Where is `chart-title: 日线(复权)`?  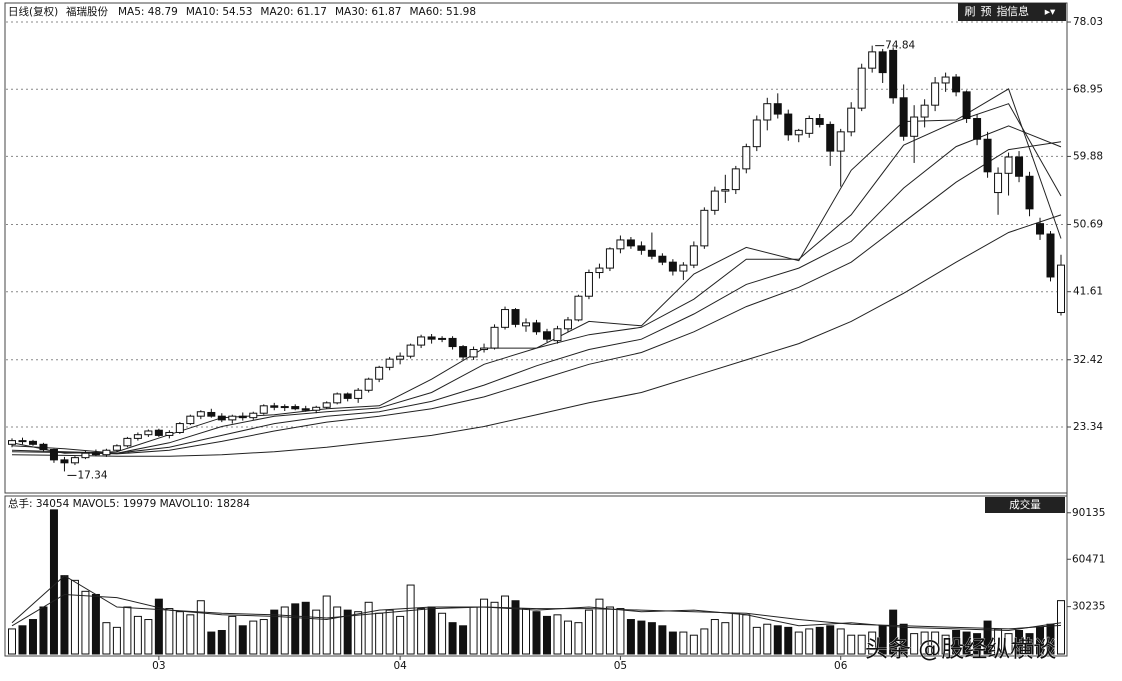
chart-title: 日线(复权) is located at coordinates (33, 11).